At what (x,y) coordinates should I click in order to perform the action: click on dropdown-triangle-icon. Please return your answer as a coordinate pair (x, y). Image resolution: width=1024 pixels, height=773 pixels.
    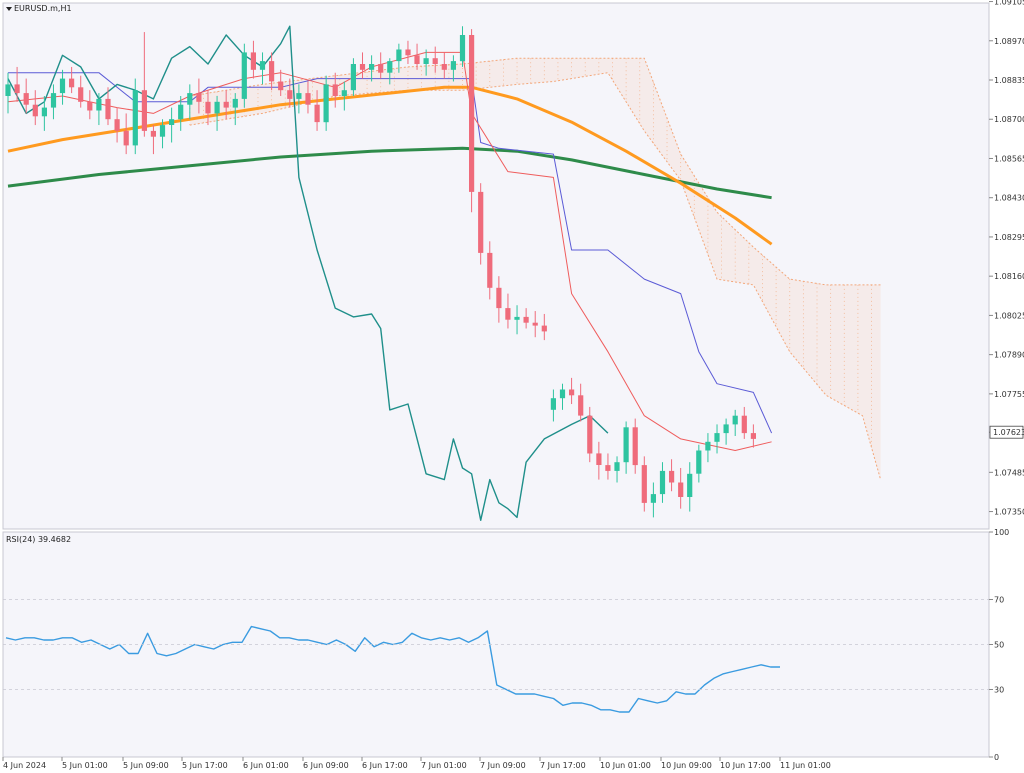
    Looking at the image, I should click on (9, 9).